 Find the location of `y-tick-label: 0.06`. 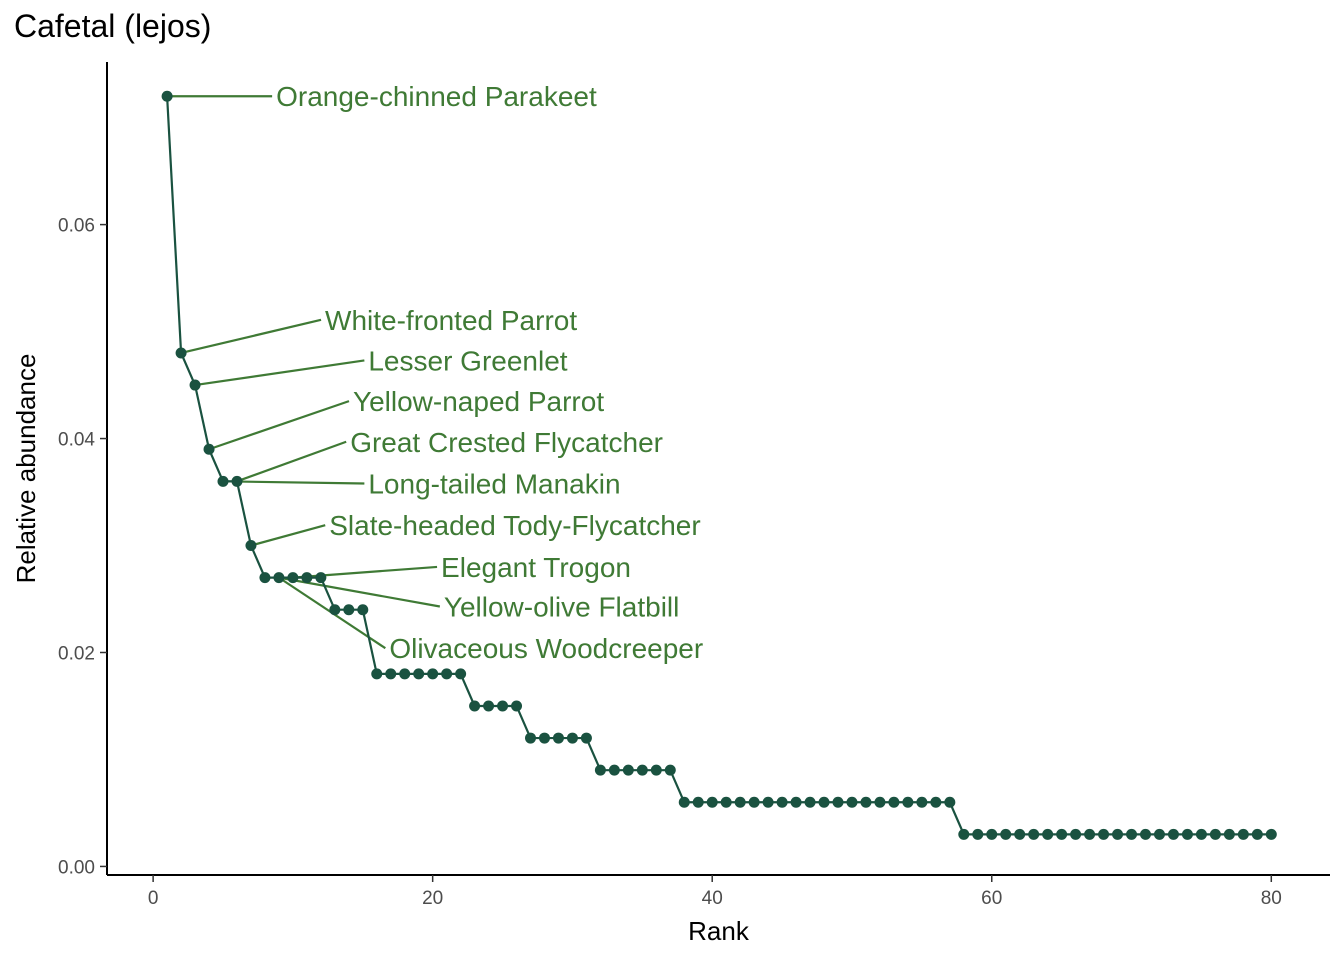

y-tick-label: 0.06 is located at coordinates (76, 226).